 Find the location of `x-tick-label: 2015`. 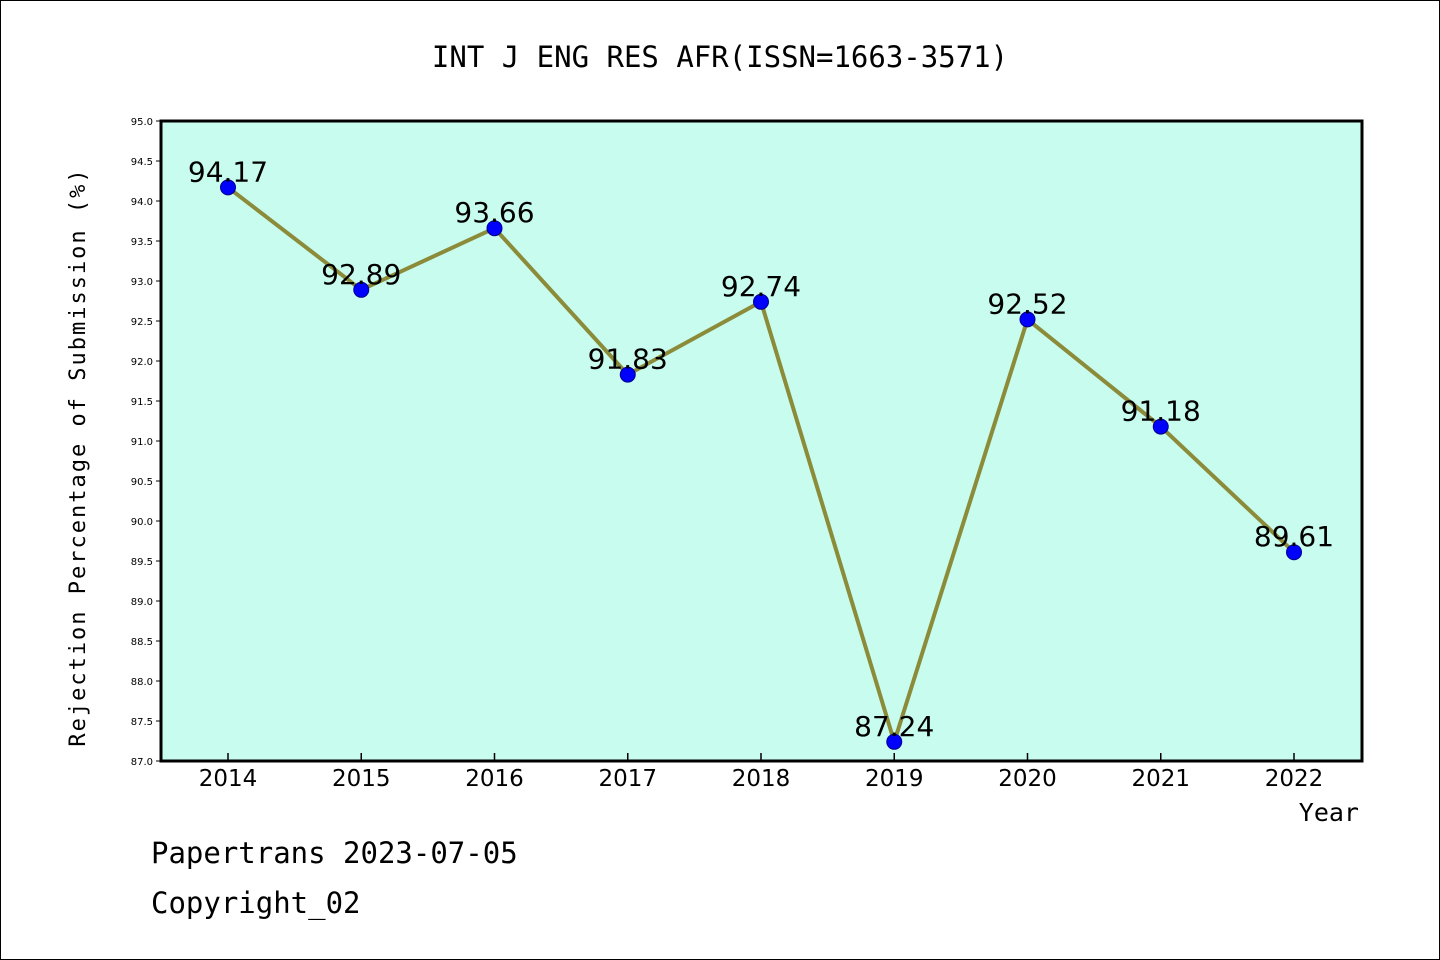

x-tick-label: 2015 is located at coordinates (361, 779).